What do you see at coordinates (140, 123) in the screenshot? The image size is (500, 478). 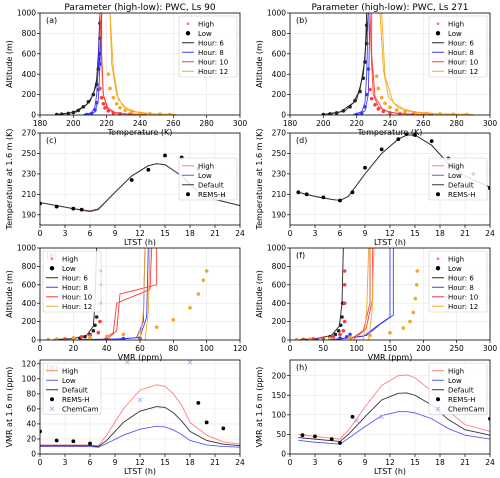 I see `x-tick-label: 240` at bounding box center [140, 123].